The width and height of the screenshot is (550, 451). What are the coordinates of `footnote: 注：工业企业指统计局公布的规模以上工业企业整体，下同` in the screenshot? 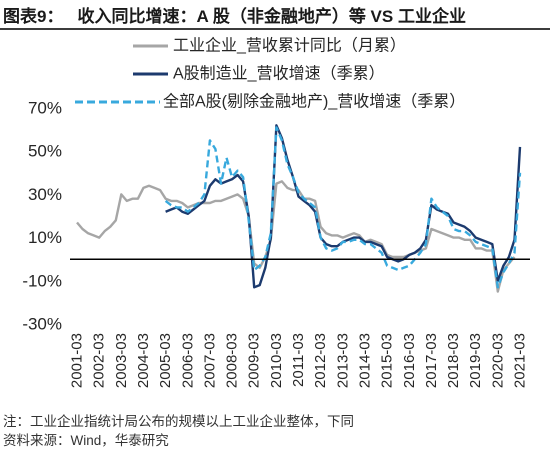 It's located at (178, 421).